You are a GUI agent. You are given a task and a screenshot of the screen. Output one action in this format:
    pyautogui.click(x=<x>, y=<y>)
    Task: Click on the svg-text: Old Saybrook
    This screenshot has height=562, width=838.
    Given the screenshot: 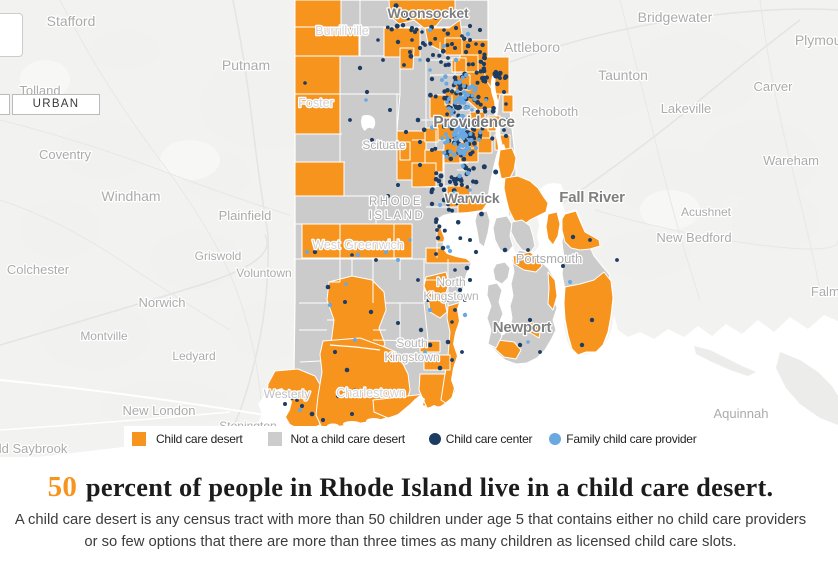 What is the action you would take?
    pyautogui.click(x=34, y=448)
    